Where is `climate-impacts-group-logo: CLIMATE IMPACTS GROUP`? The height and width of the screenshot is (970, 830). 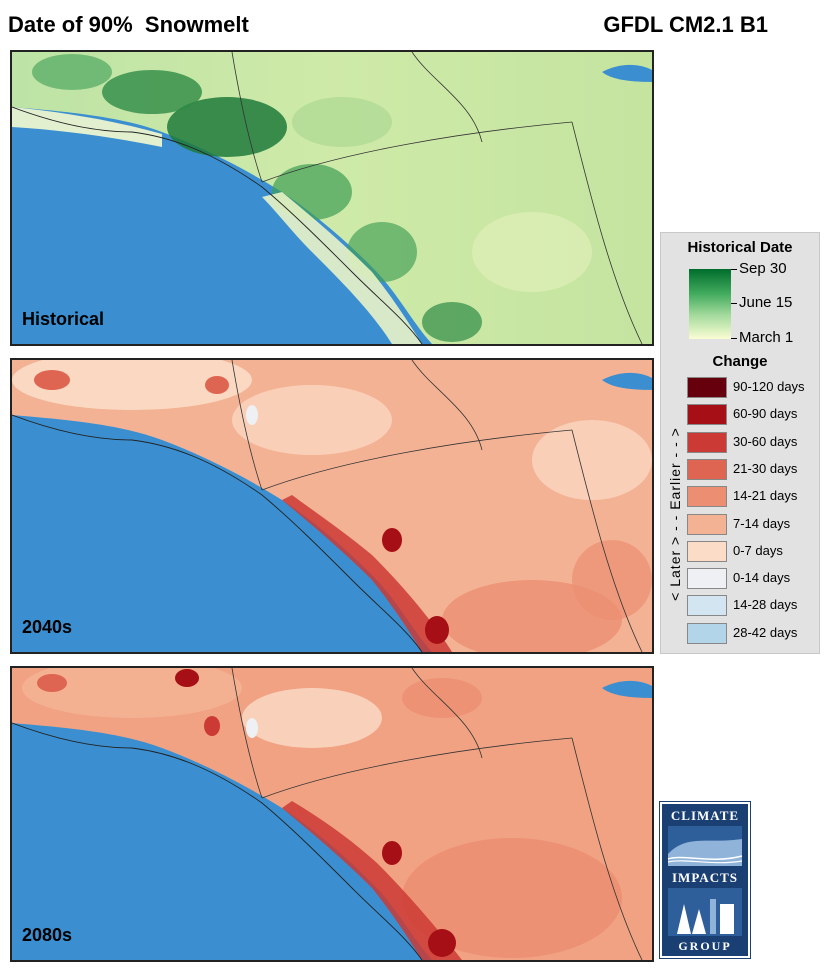
climate-impacts-group-logo: CLIMATE IMPACTS GROUP is located at coordinates (705, 880).